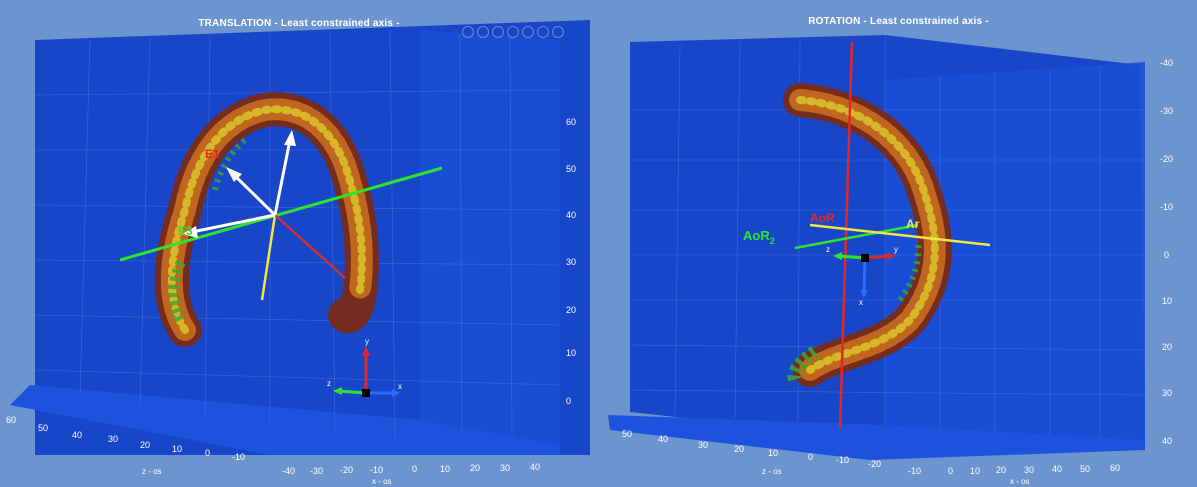  I want to click on zoom-out-icon, so click(513, 32).